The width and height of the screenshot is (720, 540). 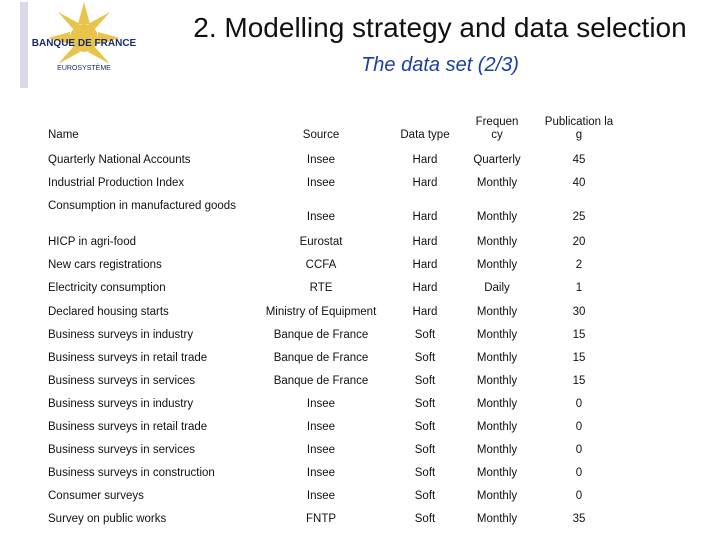 I want to click on column-header-text: Frequency, so click(x=497, y=128).